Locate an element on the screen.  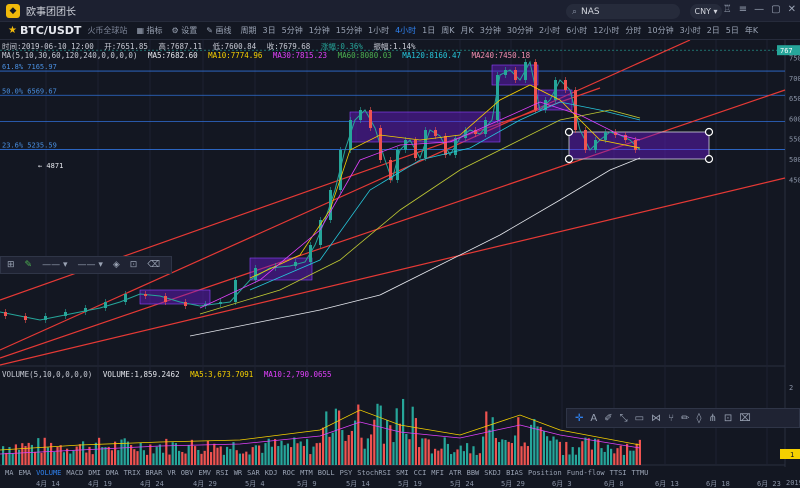
tf-30m: 30分钟 is located at coordinates (520, 30).